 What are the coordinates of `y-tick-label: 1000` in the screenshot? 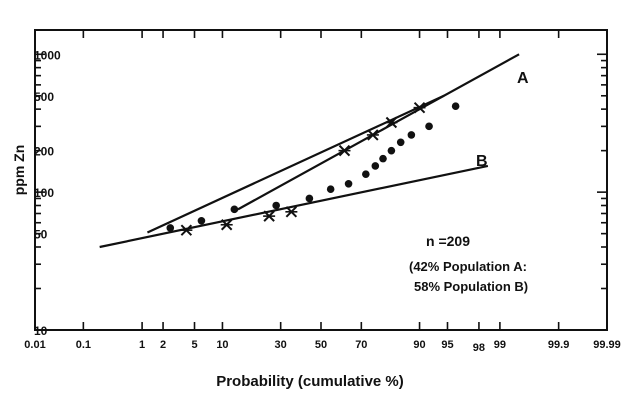 It's located at (47, 55).